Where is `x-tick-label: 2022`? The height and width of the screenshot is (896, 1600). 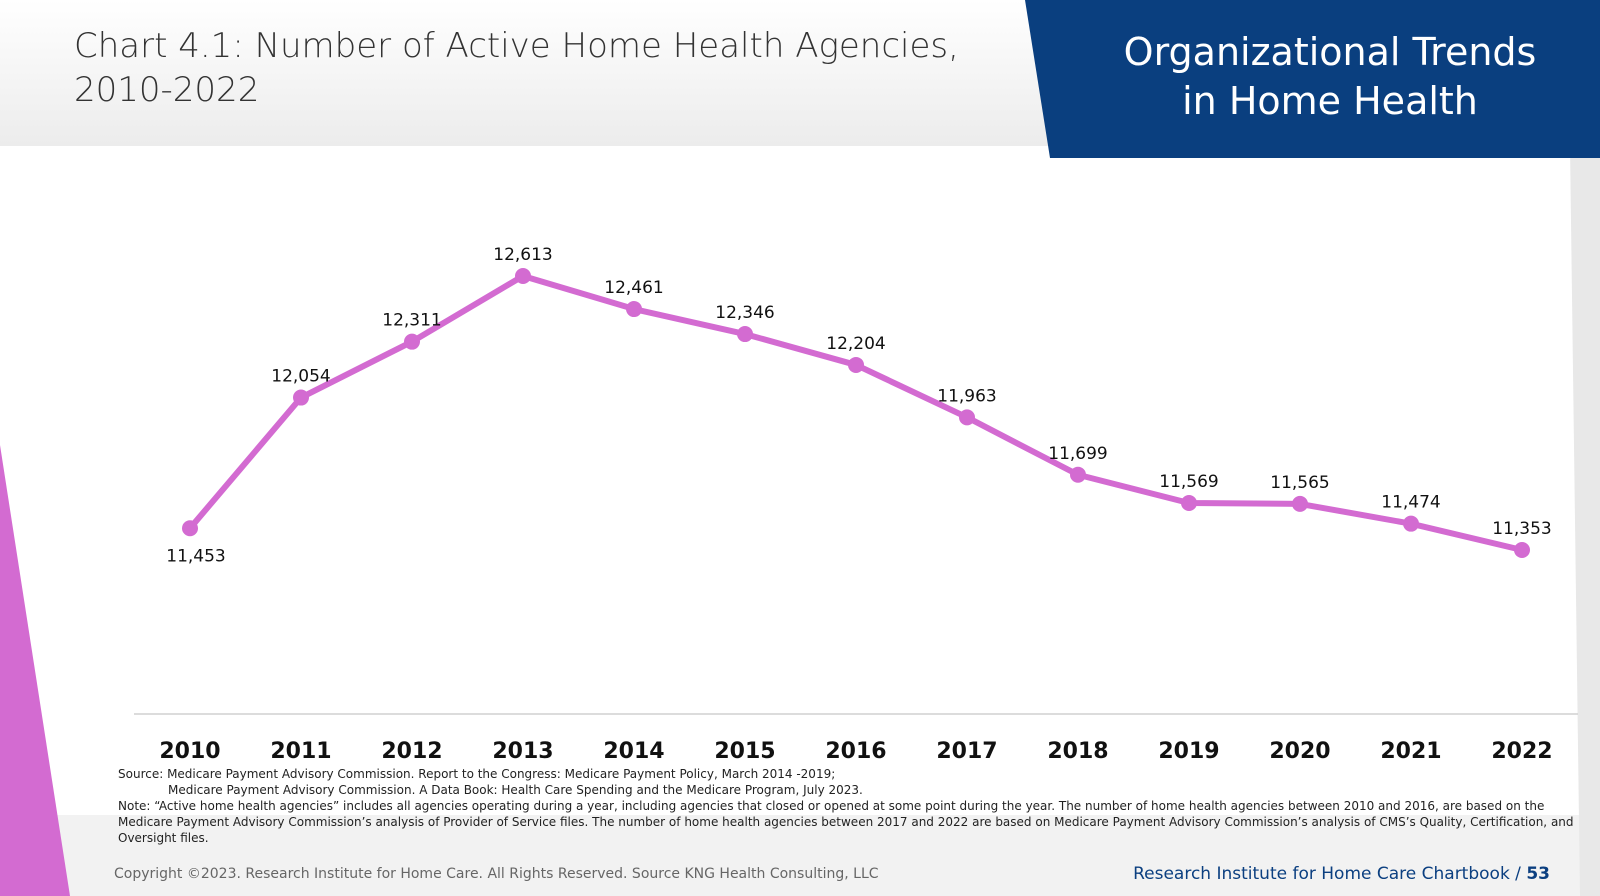 x-tick-label: 2022 is located at coordinates (1521, 751).